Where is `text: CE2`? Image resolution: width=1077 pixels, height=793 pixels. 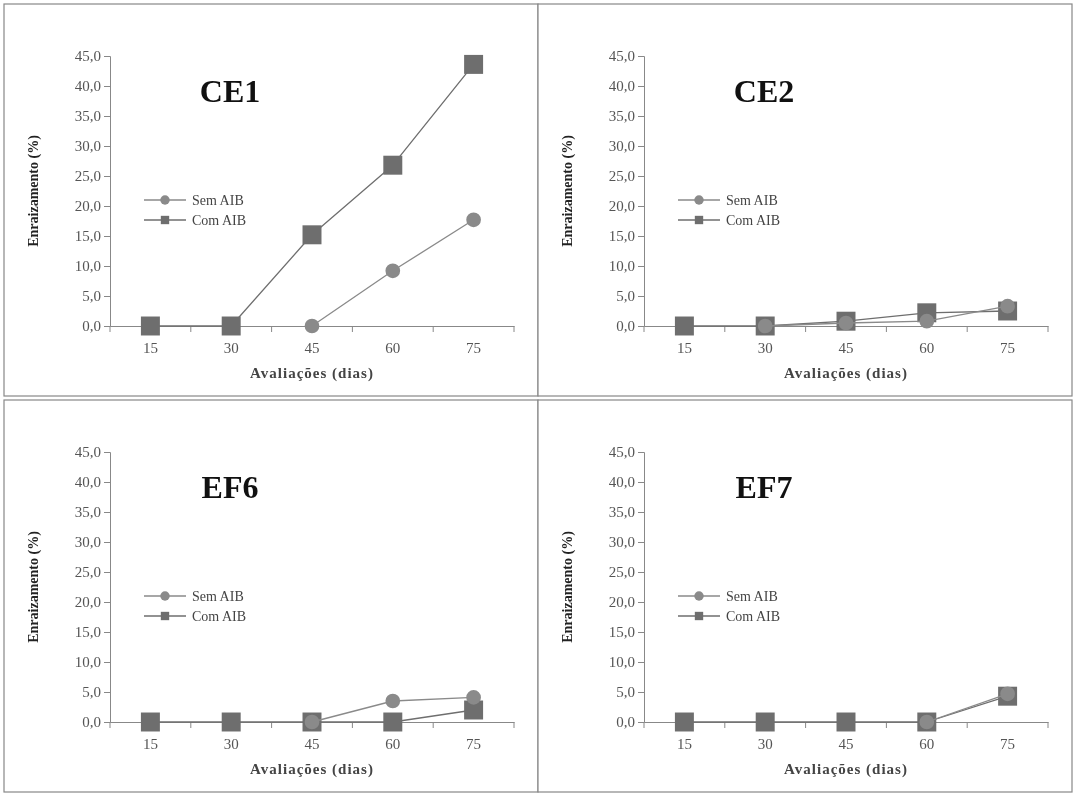 text: CE2 is located at coordinates (764, 91).